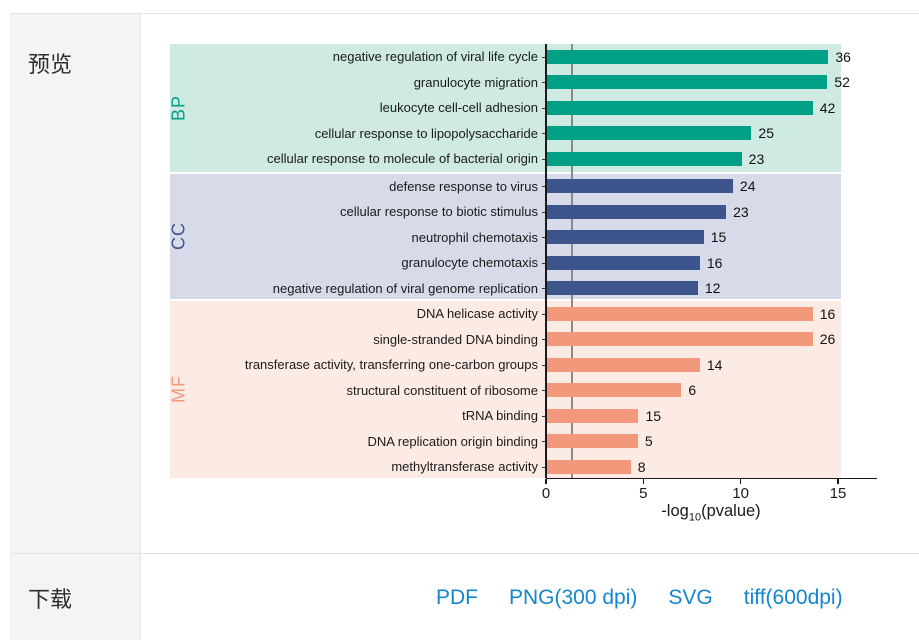 Image resolution: width=919 pixels, height=640 pixels. What do you see at coordinates (827, 107) in the screenshot?
I see `count-label: 42` at bounding box center [827, 107].